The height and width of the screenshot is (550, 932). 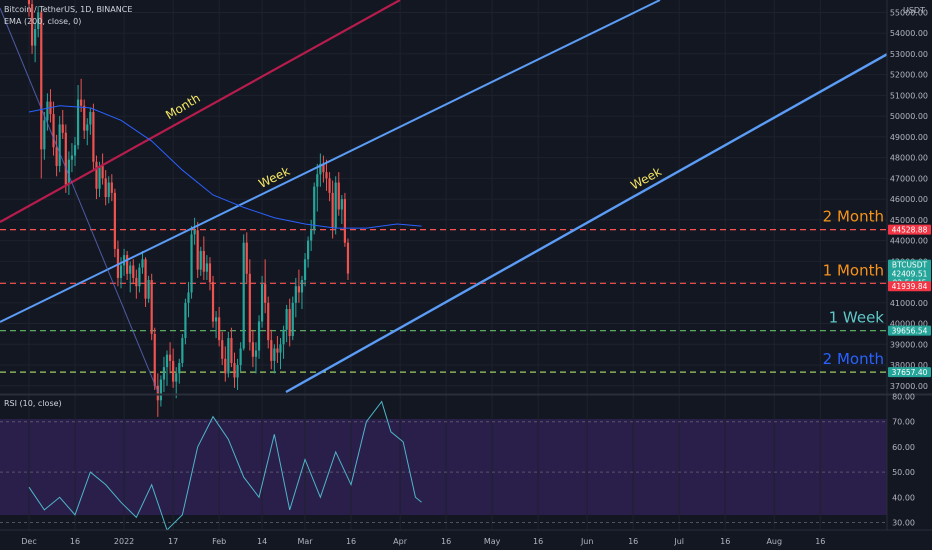 What do you see at coordinates (909, 344) in the screenshot?
I see `price-tick-label: 39000.00` at bounding box center [909, 344].